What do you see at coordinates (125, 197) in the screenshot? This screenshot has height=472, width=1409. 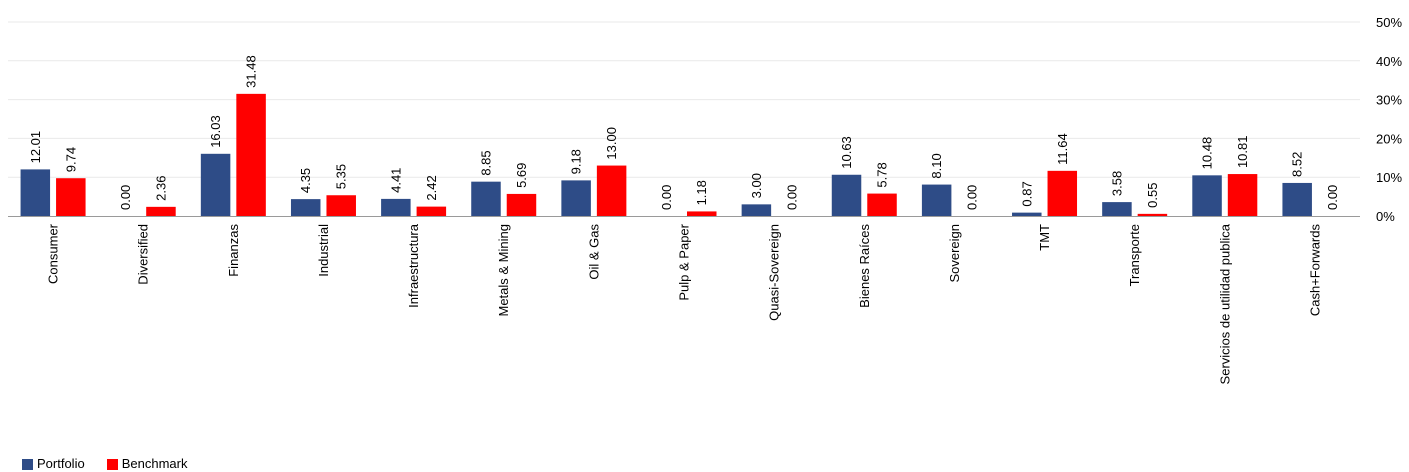 I see `value-label-portfolio-diversified: 0.00` at bounding box center [125, 197].